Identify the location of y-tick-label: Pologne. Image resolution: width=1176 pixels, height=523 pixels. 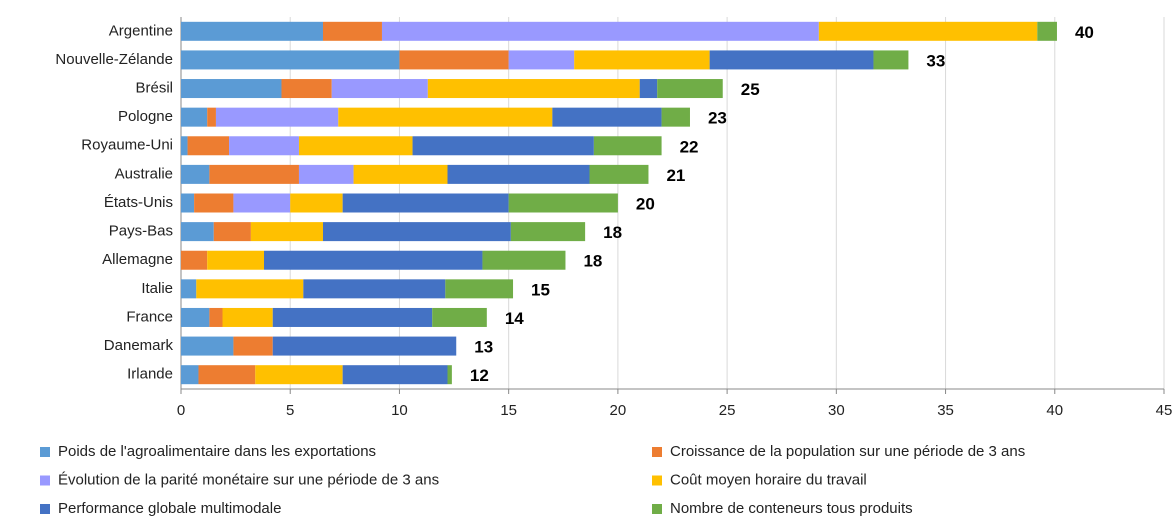
(145, 116).